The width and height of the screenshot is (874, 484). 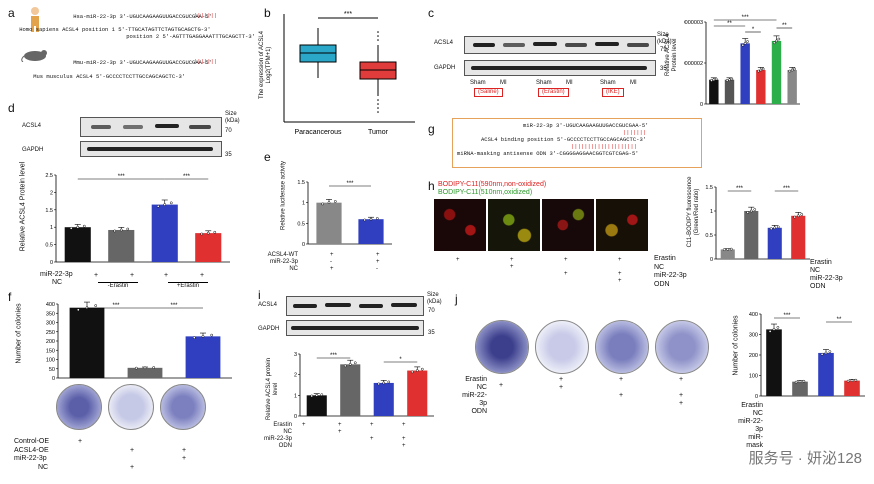 I want to click on j-row-labels-right: Erastin NC miR-22-3p miR-mask, so click(x=750, y=425).